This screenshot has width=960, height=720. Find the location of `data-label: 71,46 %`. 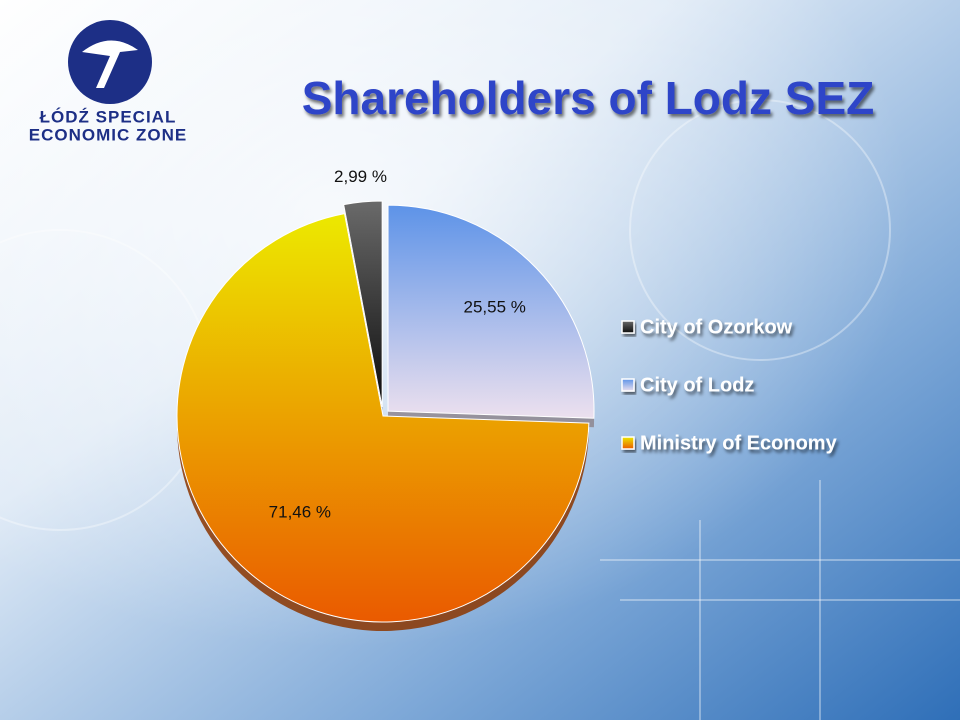

data-label: 71,46 % is located at coordinates (300, 511).